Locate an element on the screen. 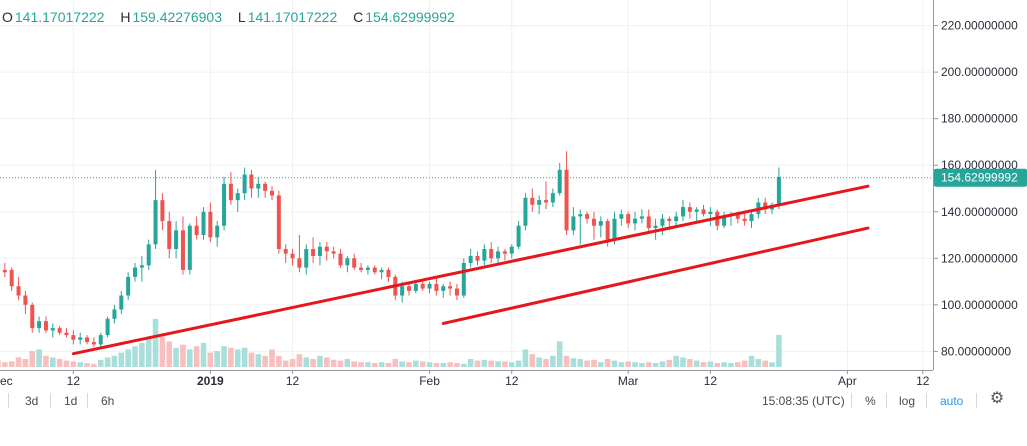  log-toggle: log is located at coordinates (907, 401).